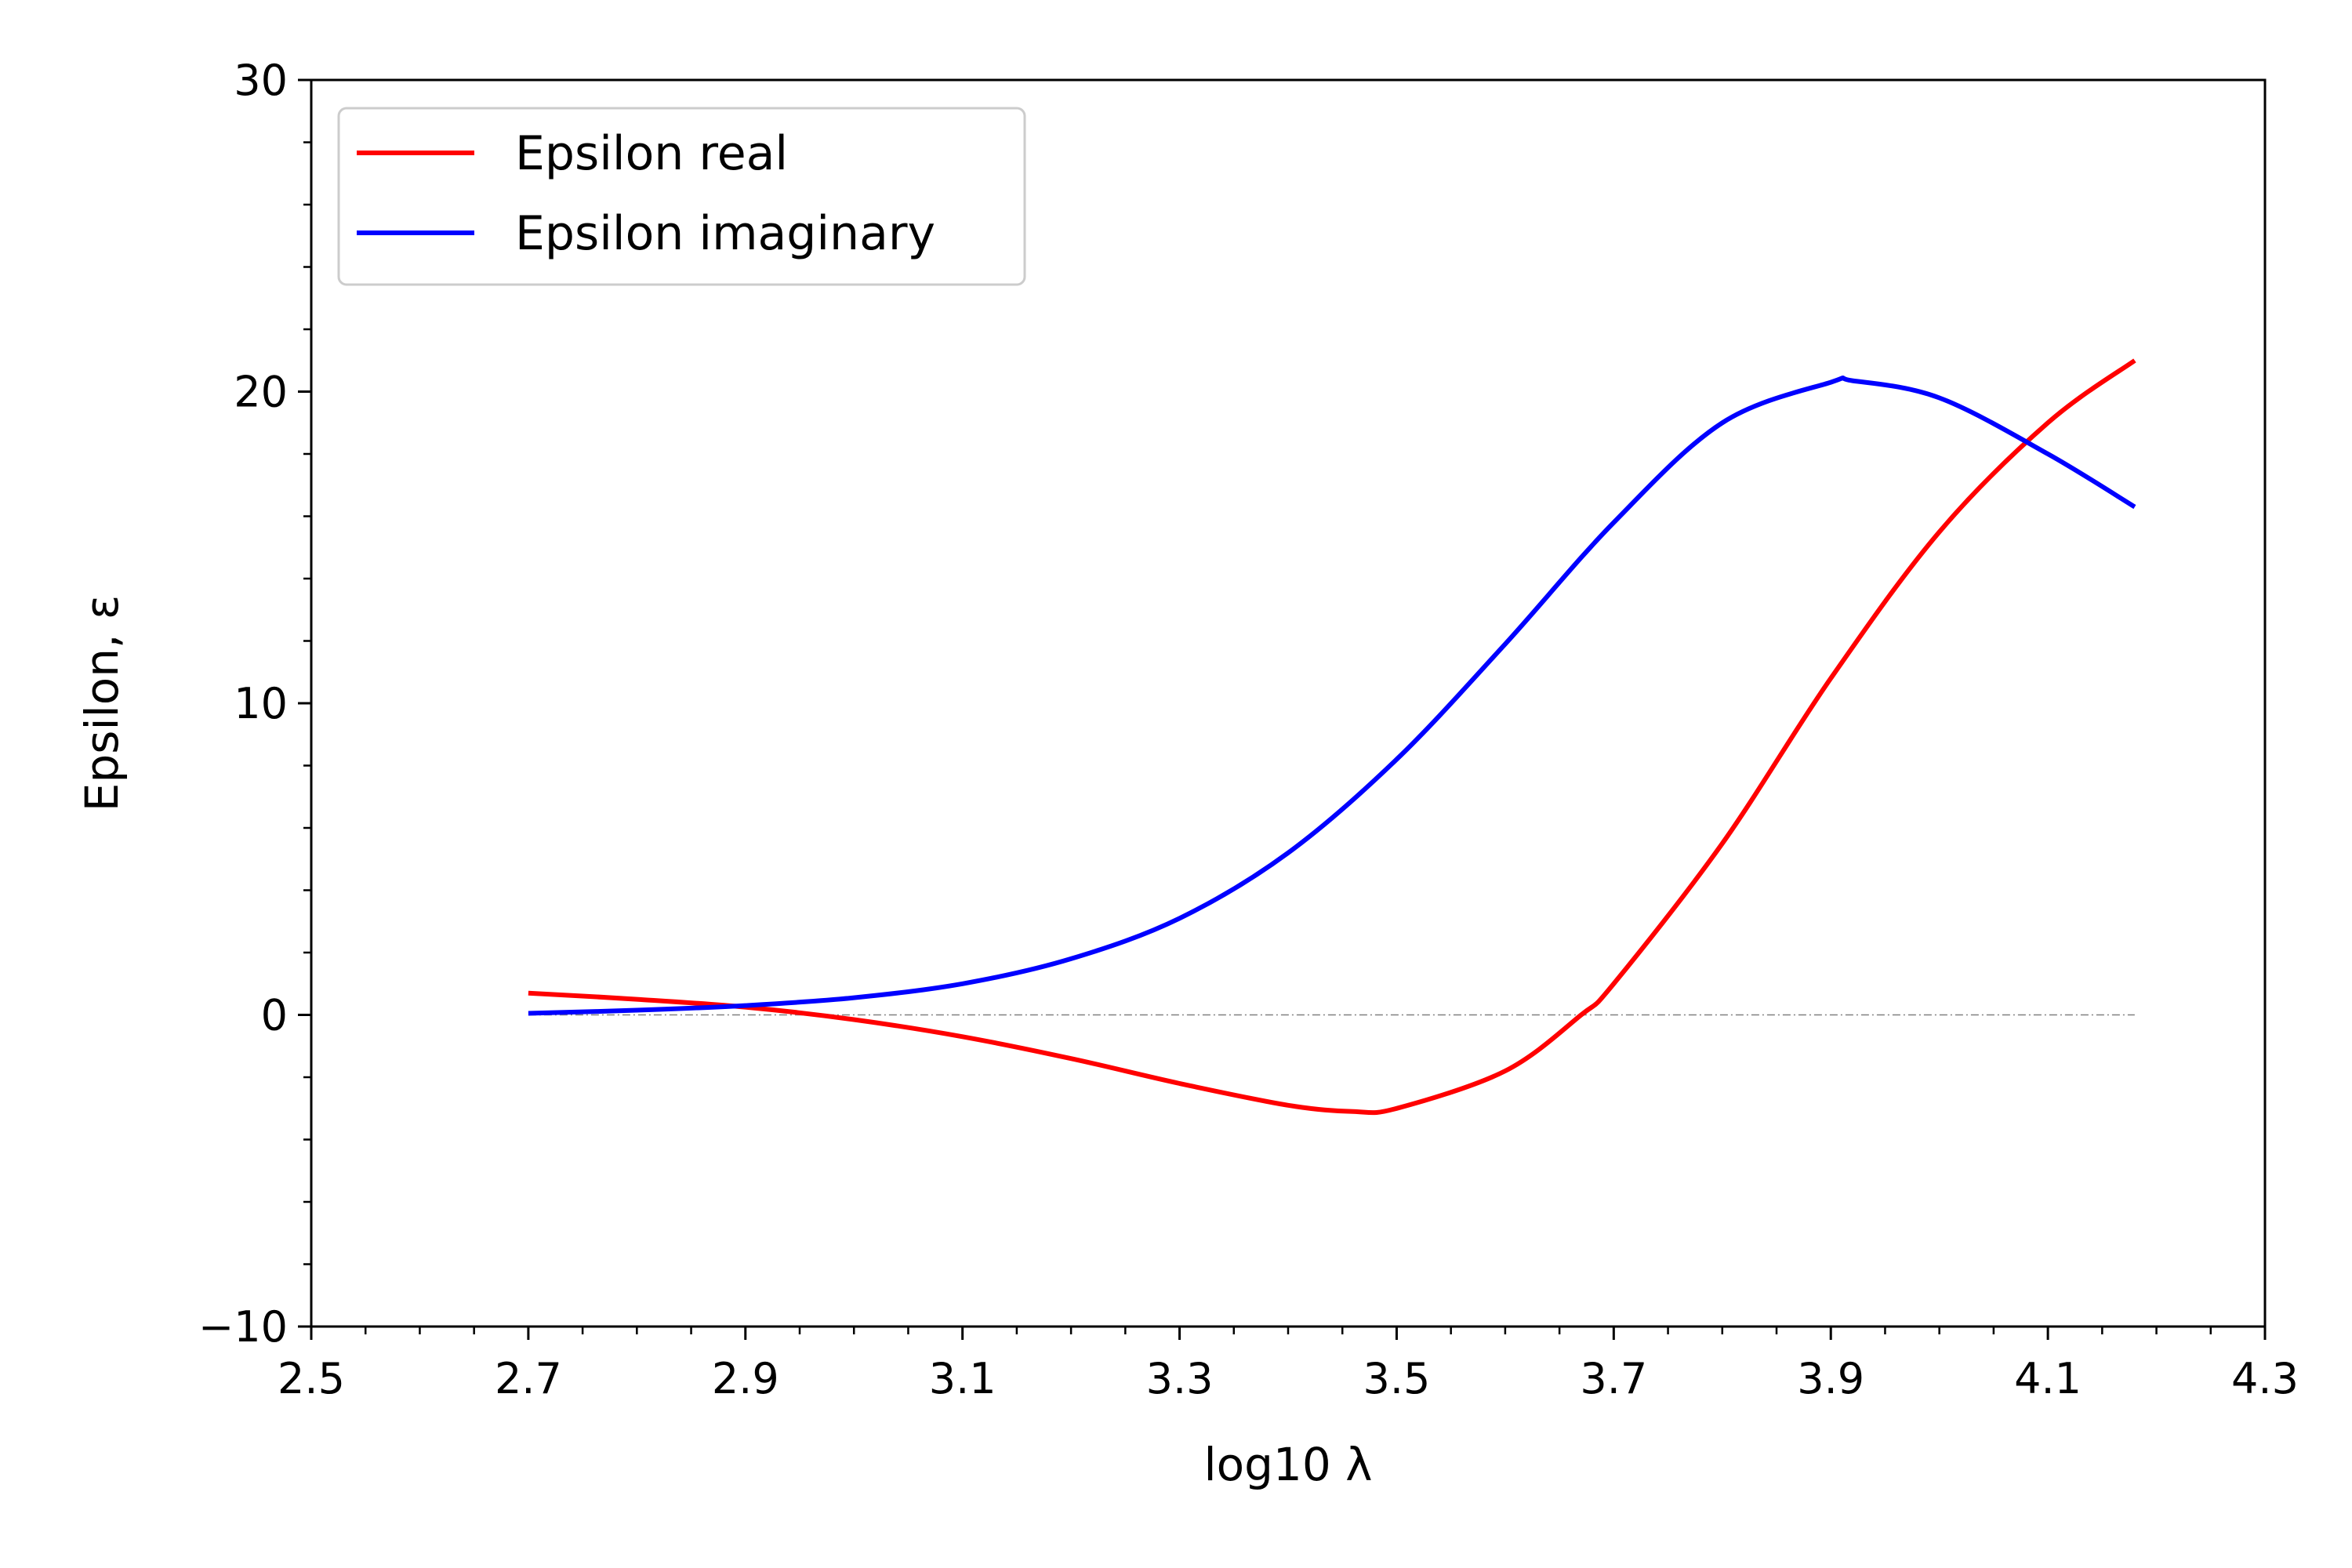  Describe the element at coordinates (745, 1378) in the screenshot. I see `x-tick-label: 2.9` at that location.